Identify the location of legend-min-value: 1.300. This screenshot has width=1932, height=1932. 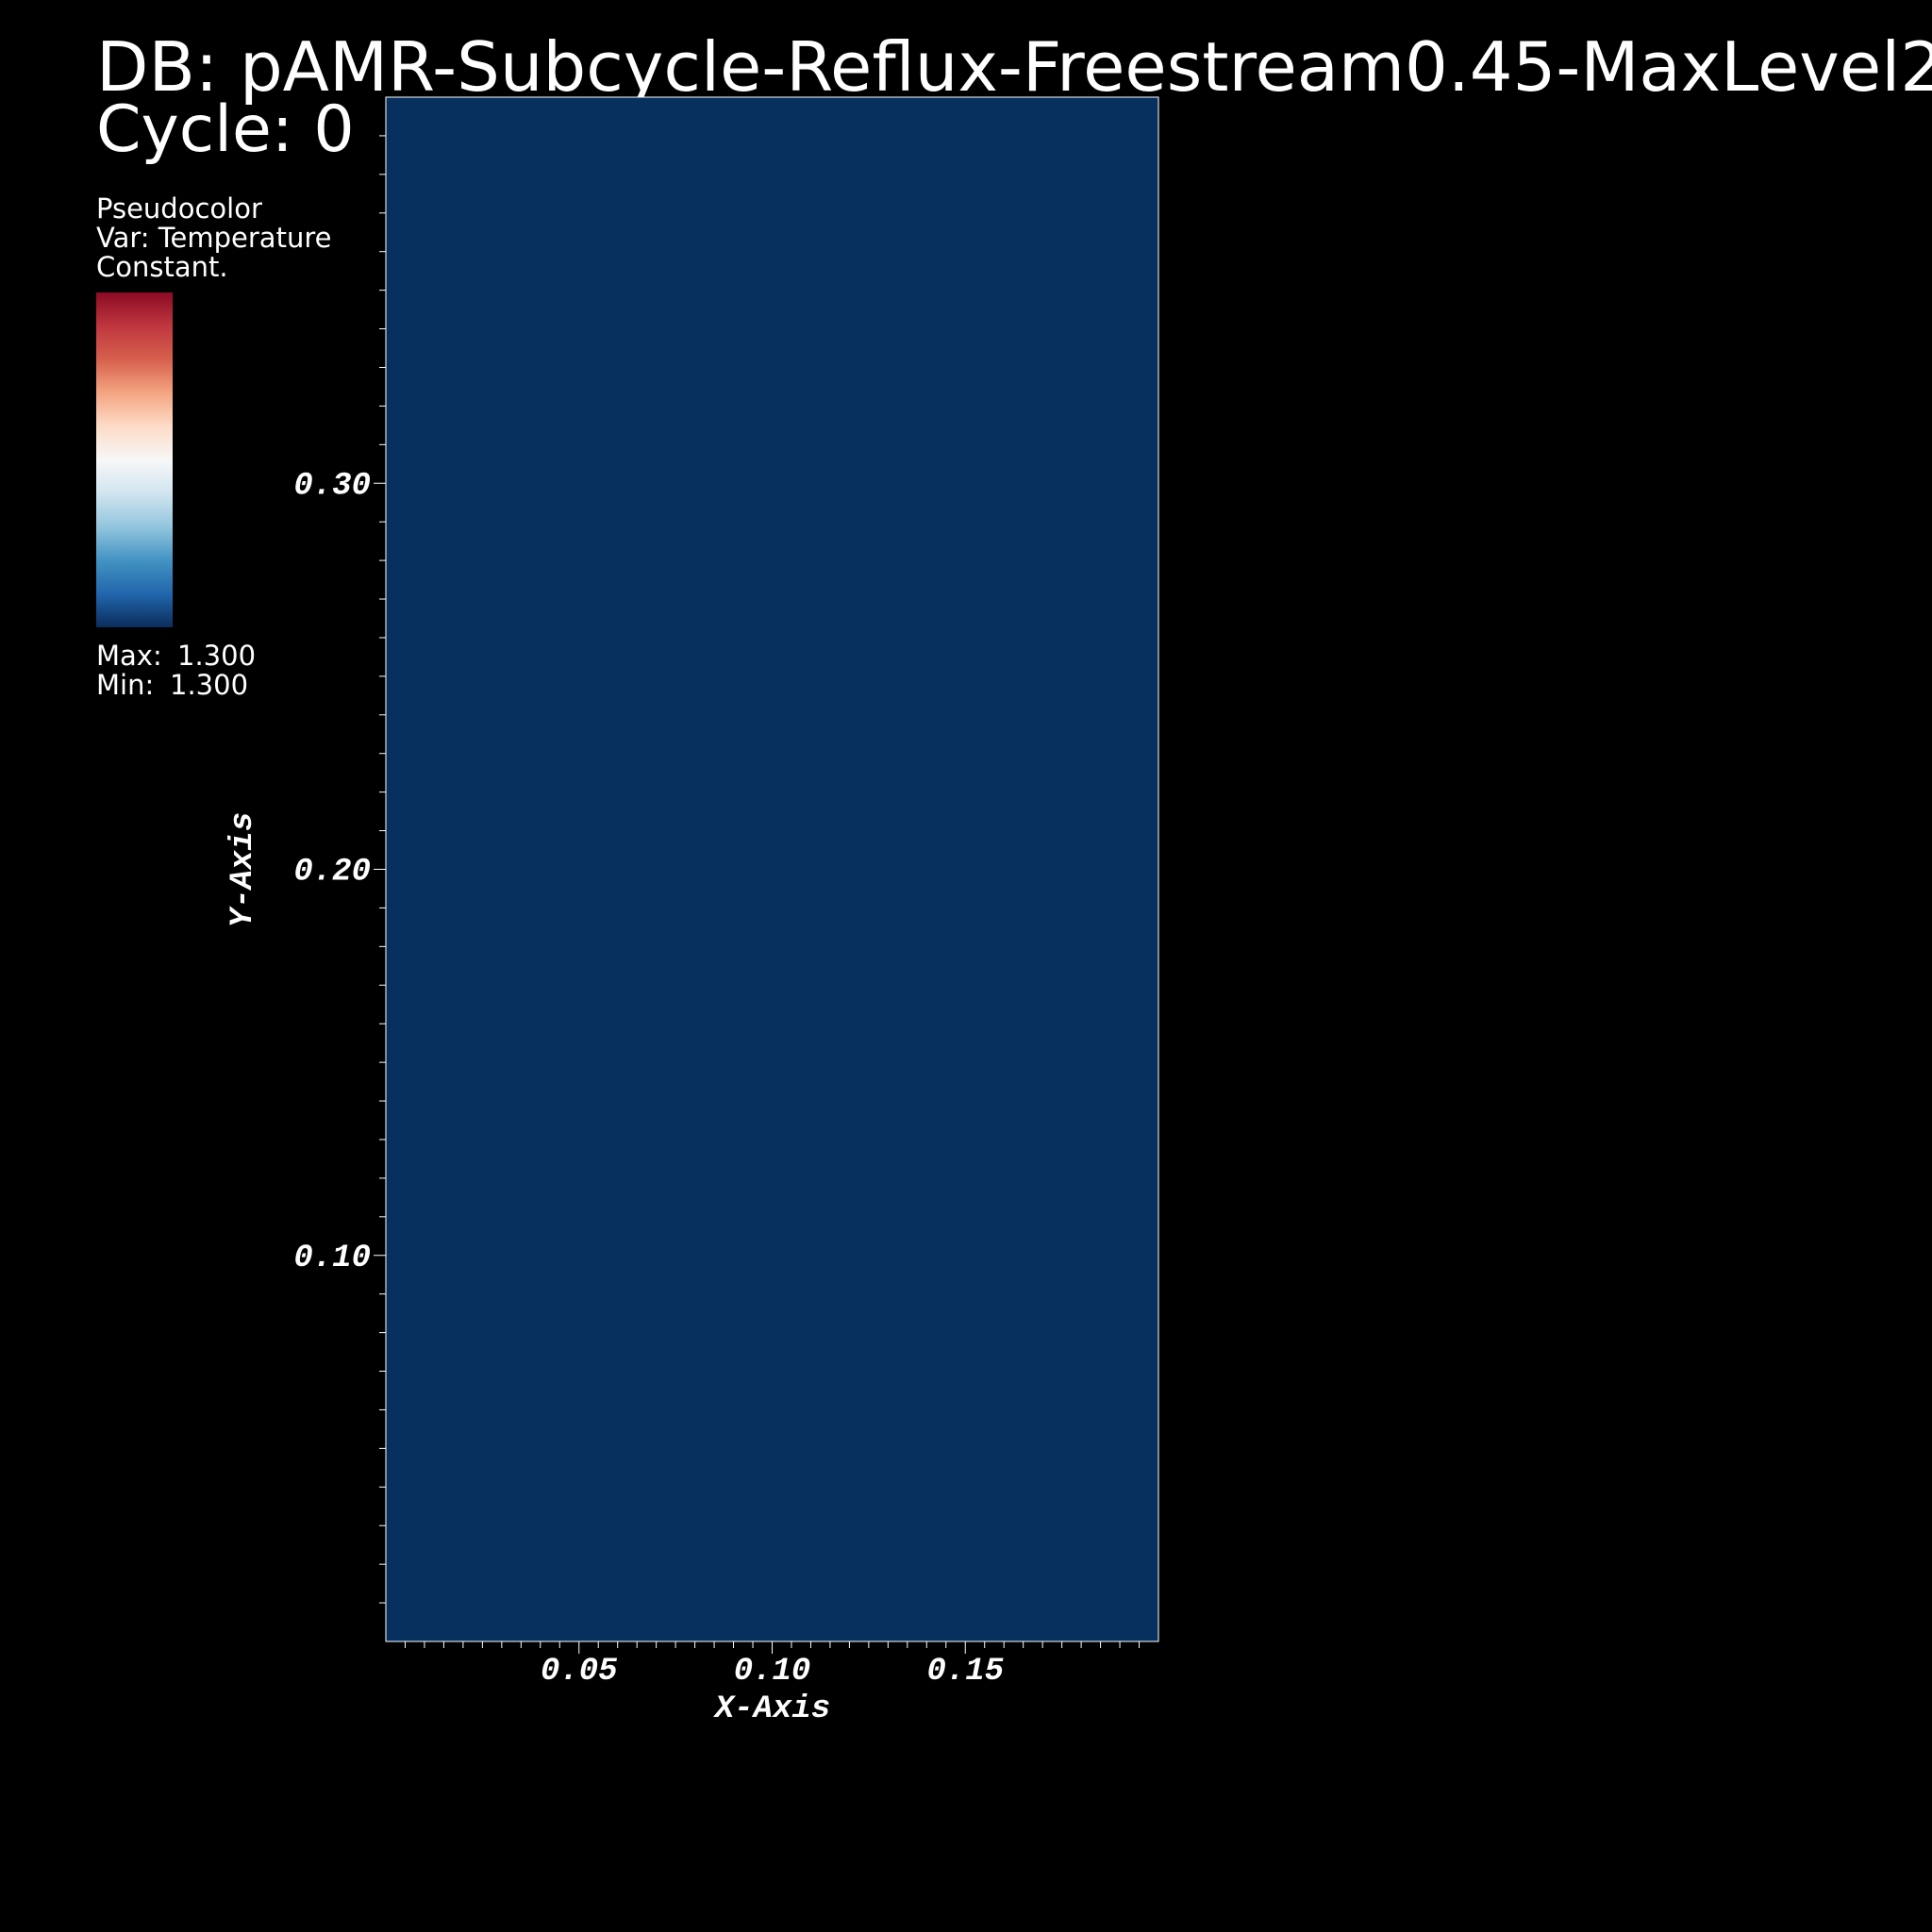
(209, 685).